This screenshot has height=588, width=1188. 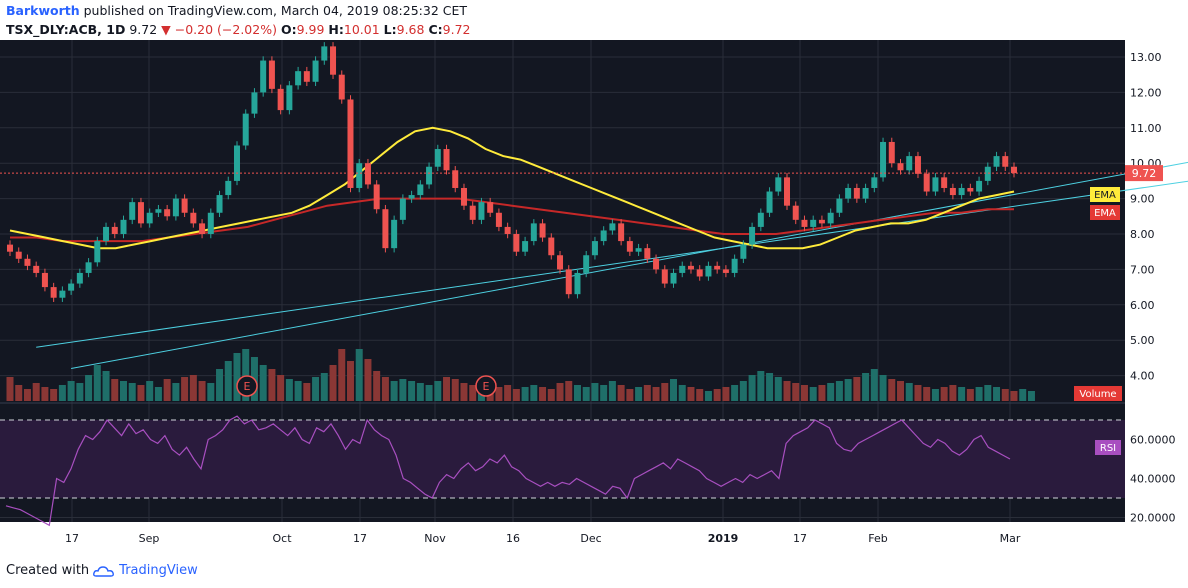 What do you see at coordinates (1142, 234) in the screenshot?
I see `price-tick-label: 8.00` at bounding box center [1142, 234].